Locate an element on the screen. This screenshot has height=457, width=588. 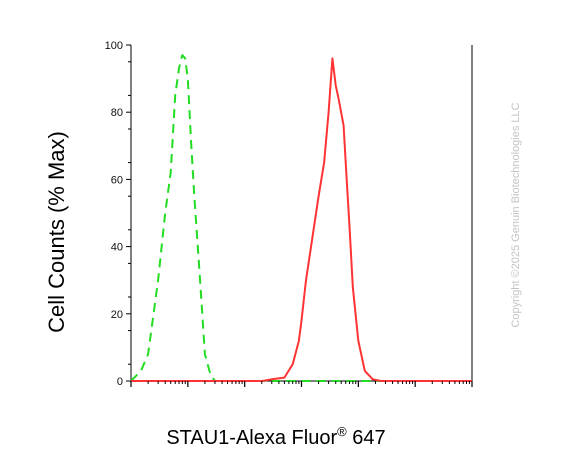
x-axis-title-suffix: 647 is located at coordinates (366, 438).